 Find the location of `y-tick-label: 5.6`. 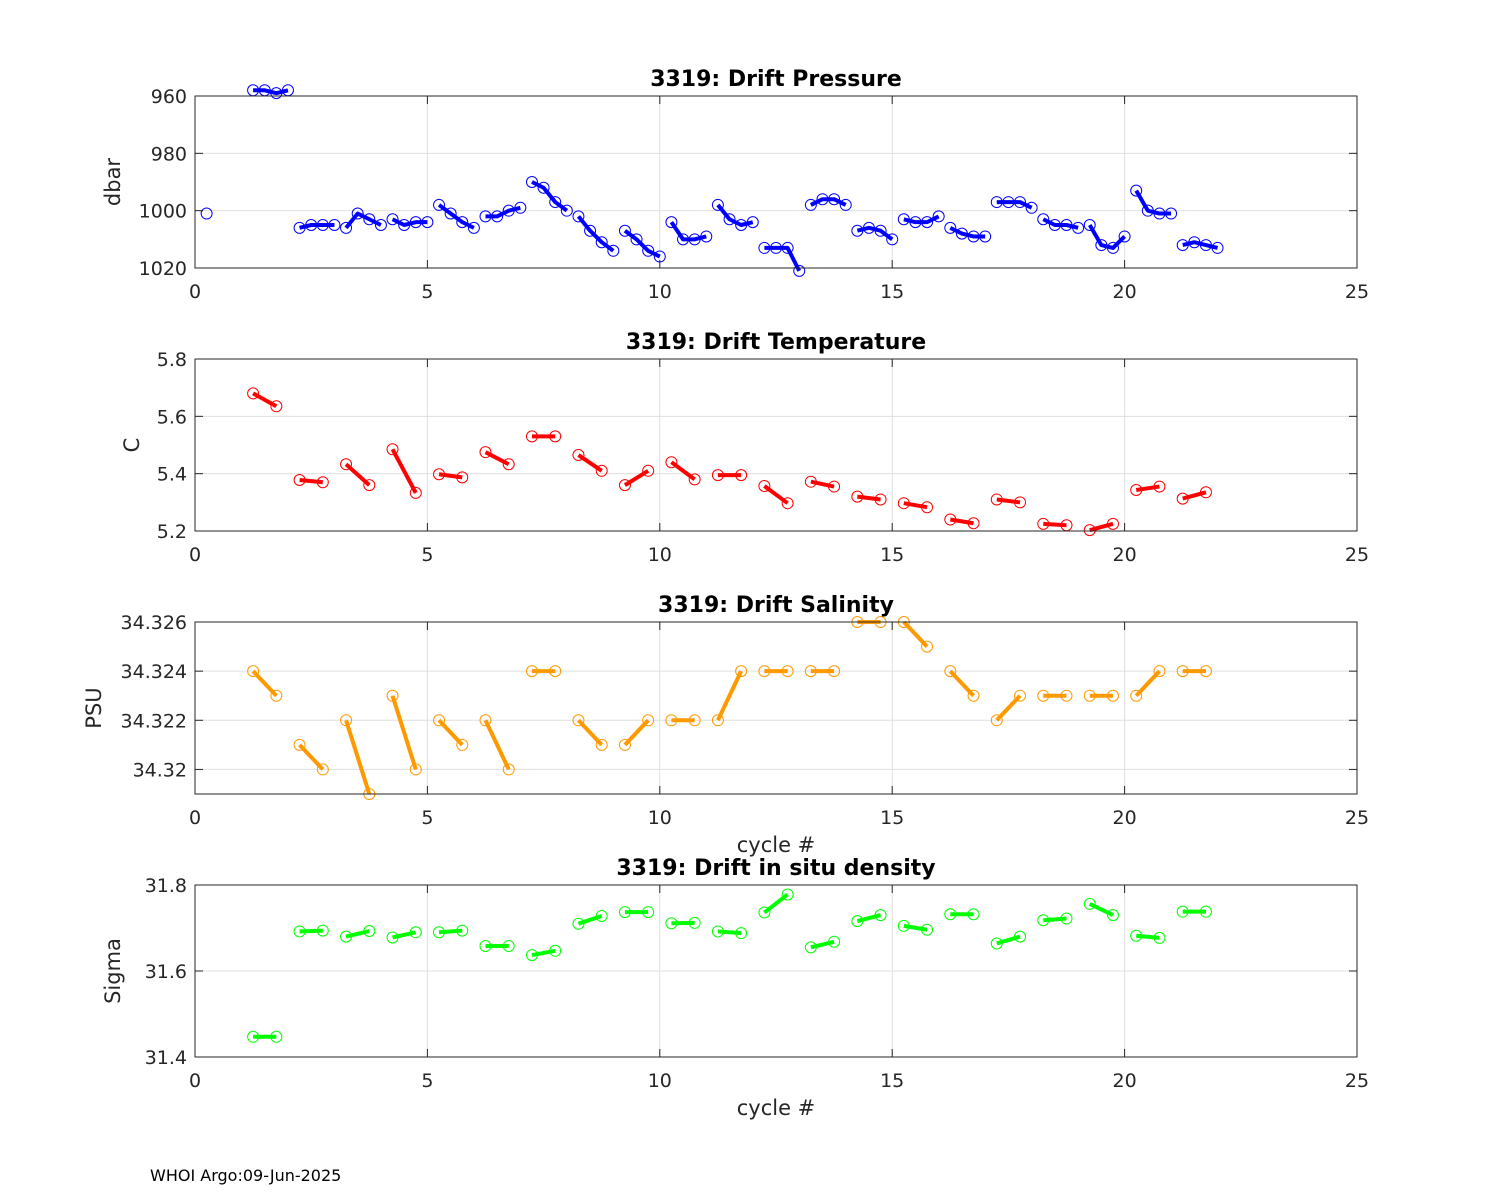

y-tick-label: 5.6 is located at coordinates (172, 417).